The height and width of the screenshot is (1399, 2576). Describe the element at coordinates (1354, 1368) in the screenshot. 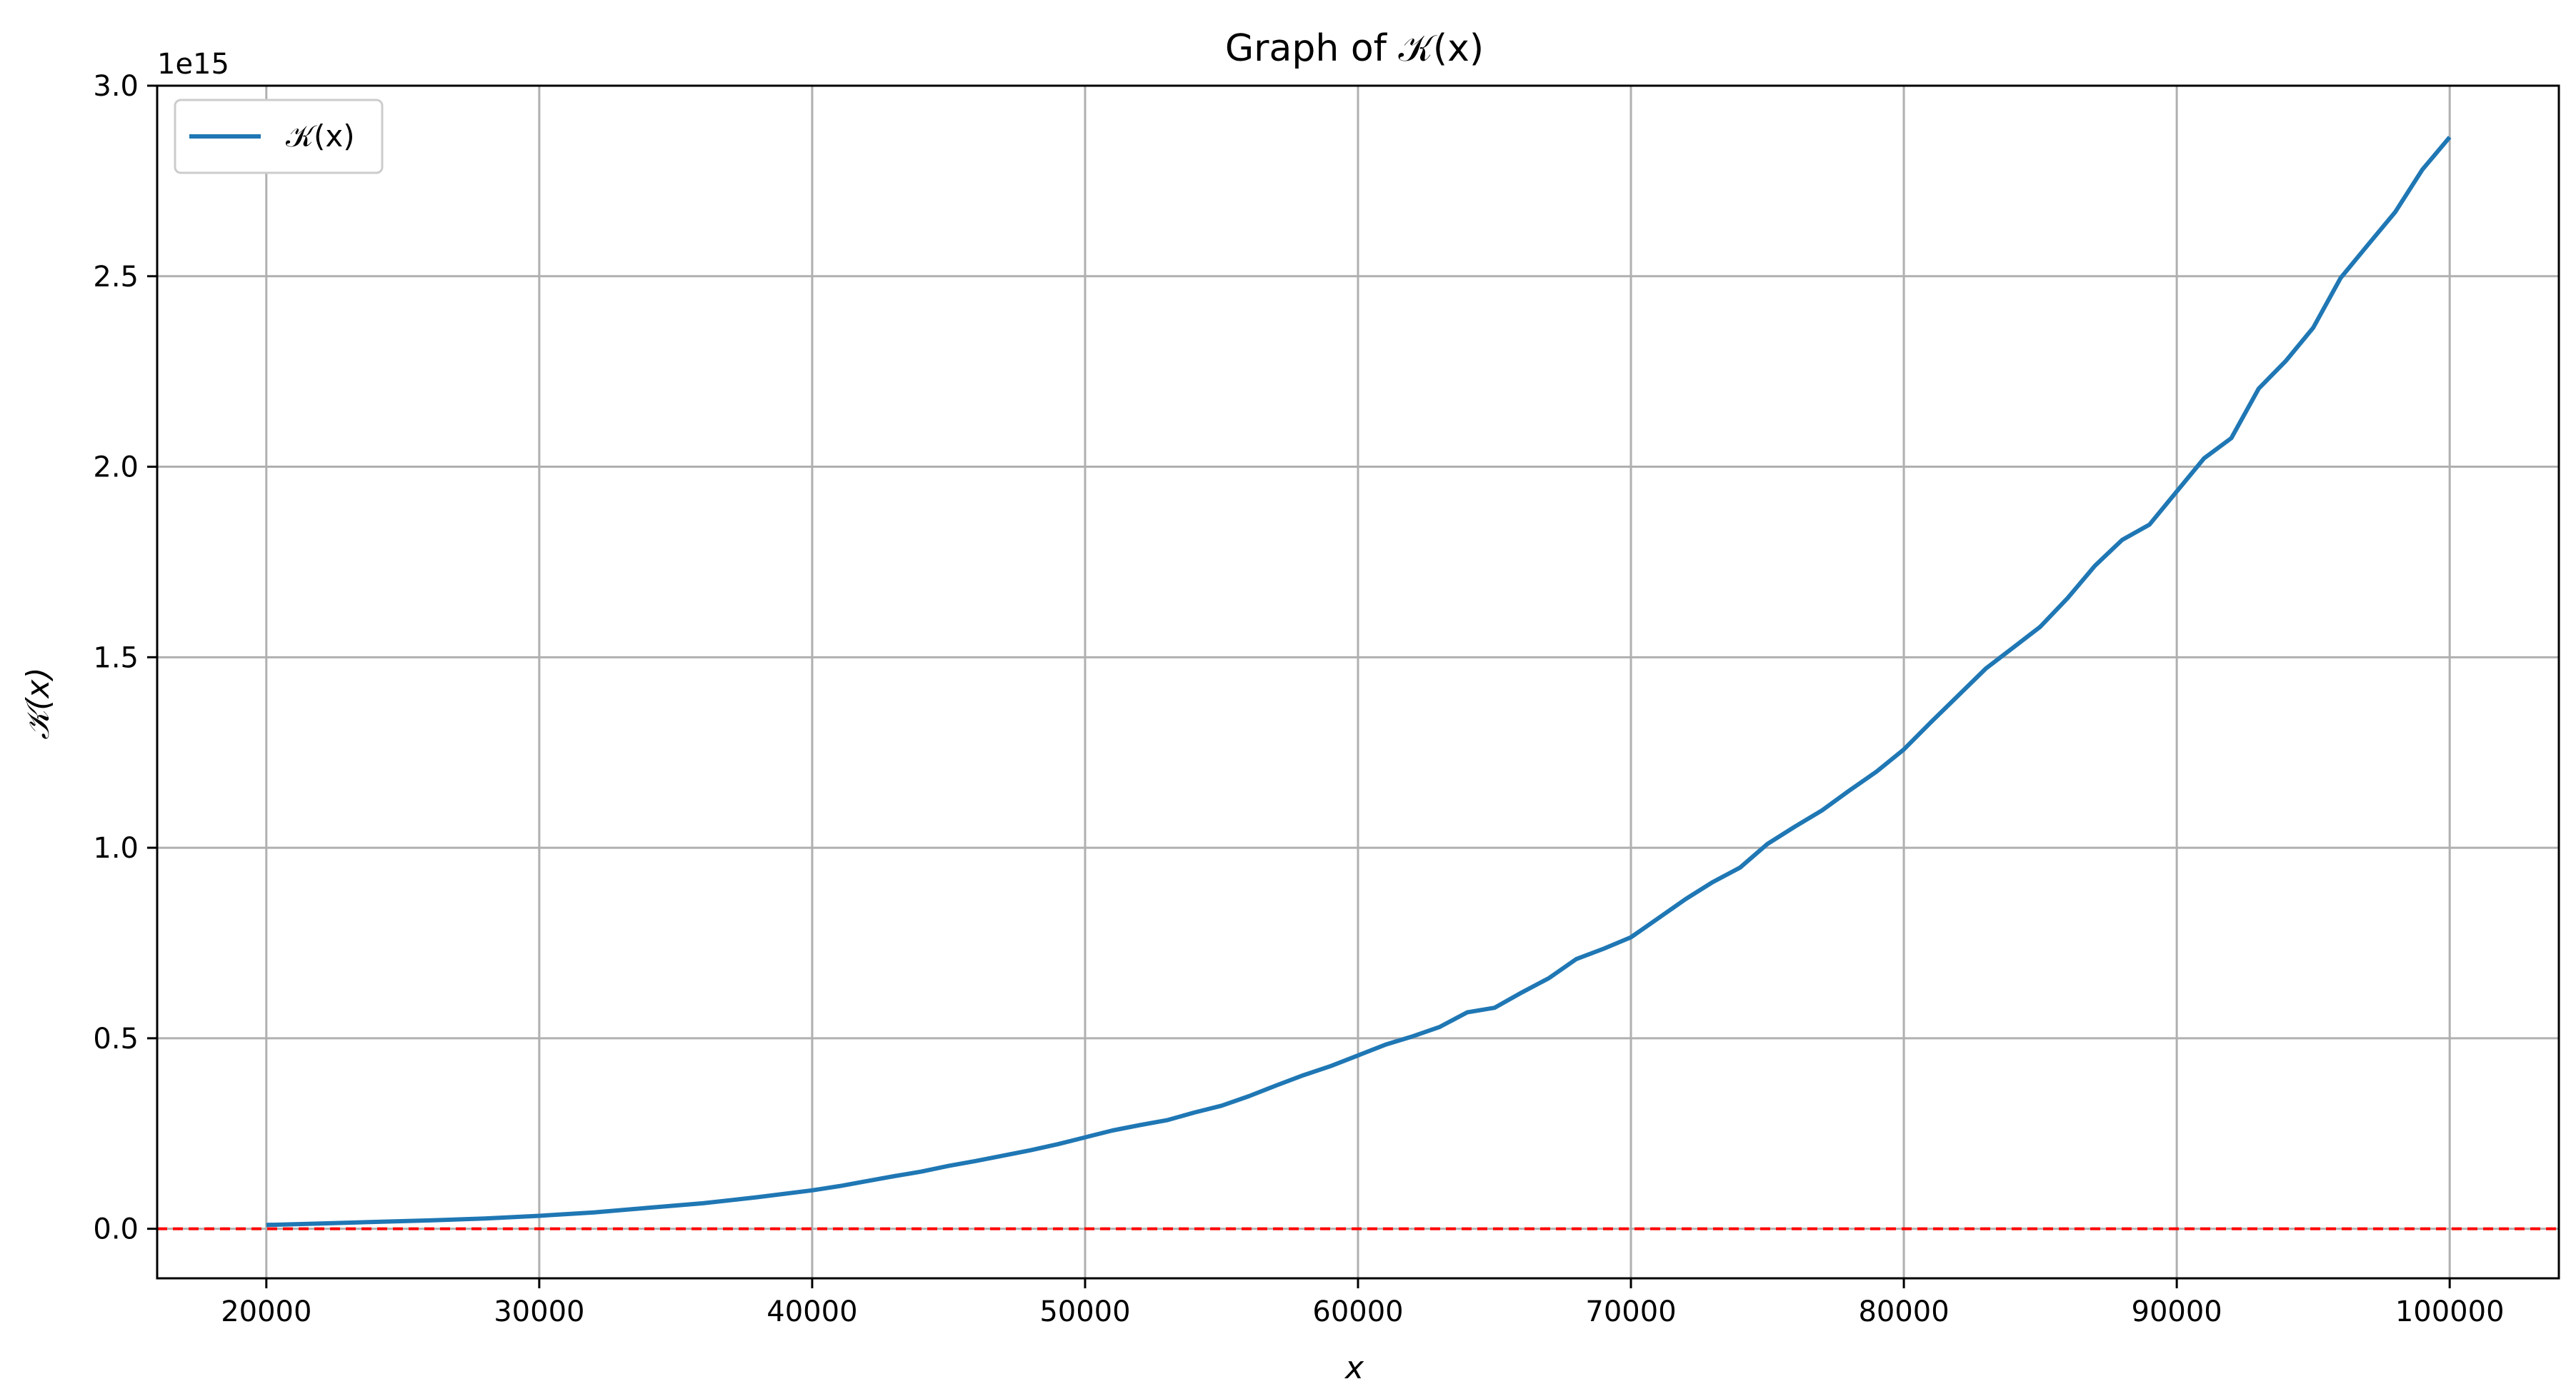

I see `x-axis-label: x` at that location.